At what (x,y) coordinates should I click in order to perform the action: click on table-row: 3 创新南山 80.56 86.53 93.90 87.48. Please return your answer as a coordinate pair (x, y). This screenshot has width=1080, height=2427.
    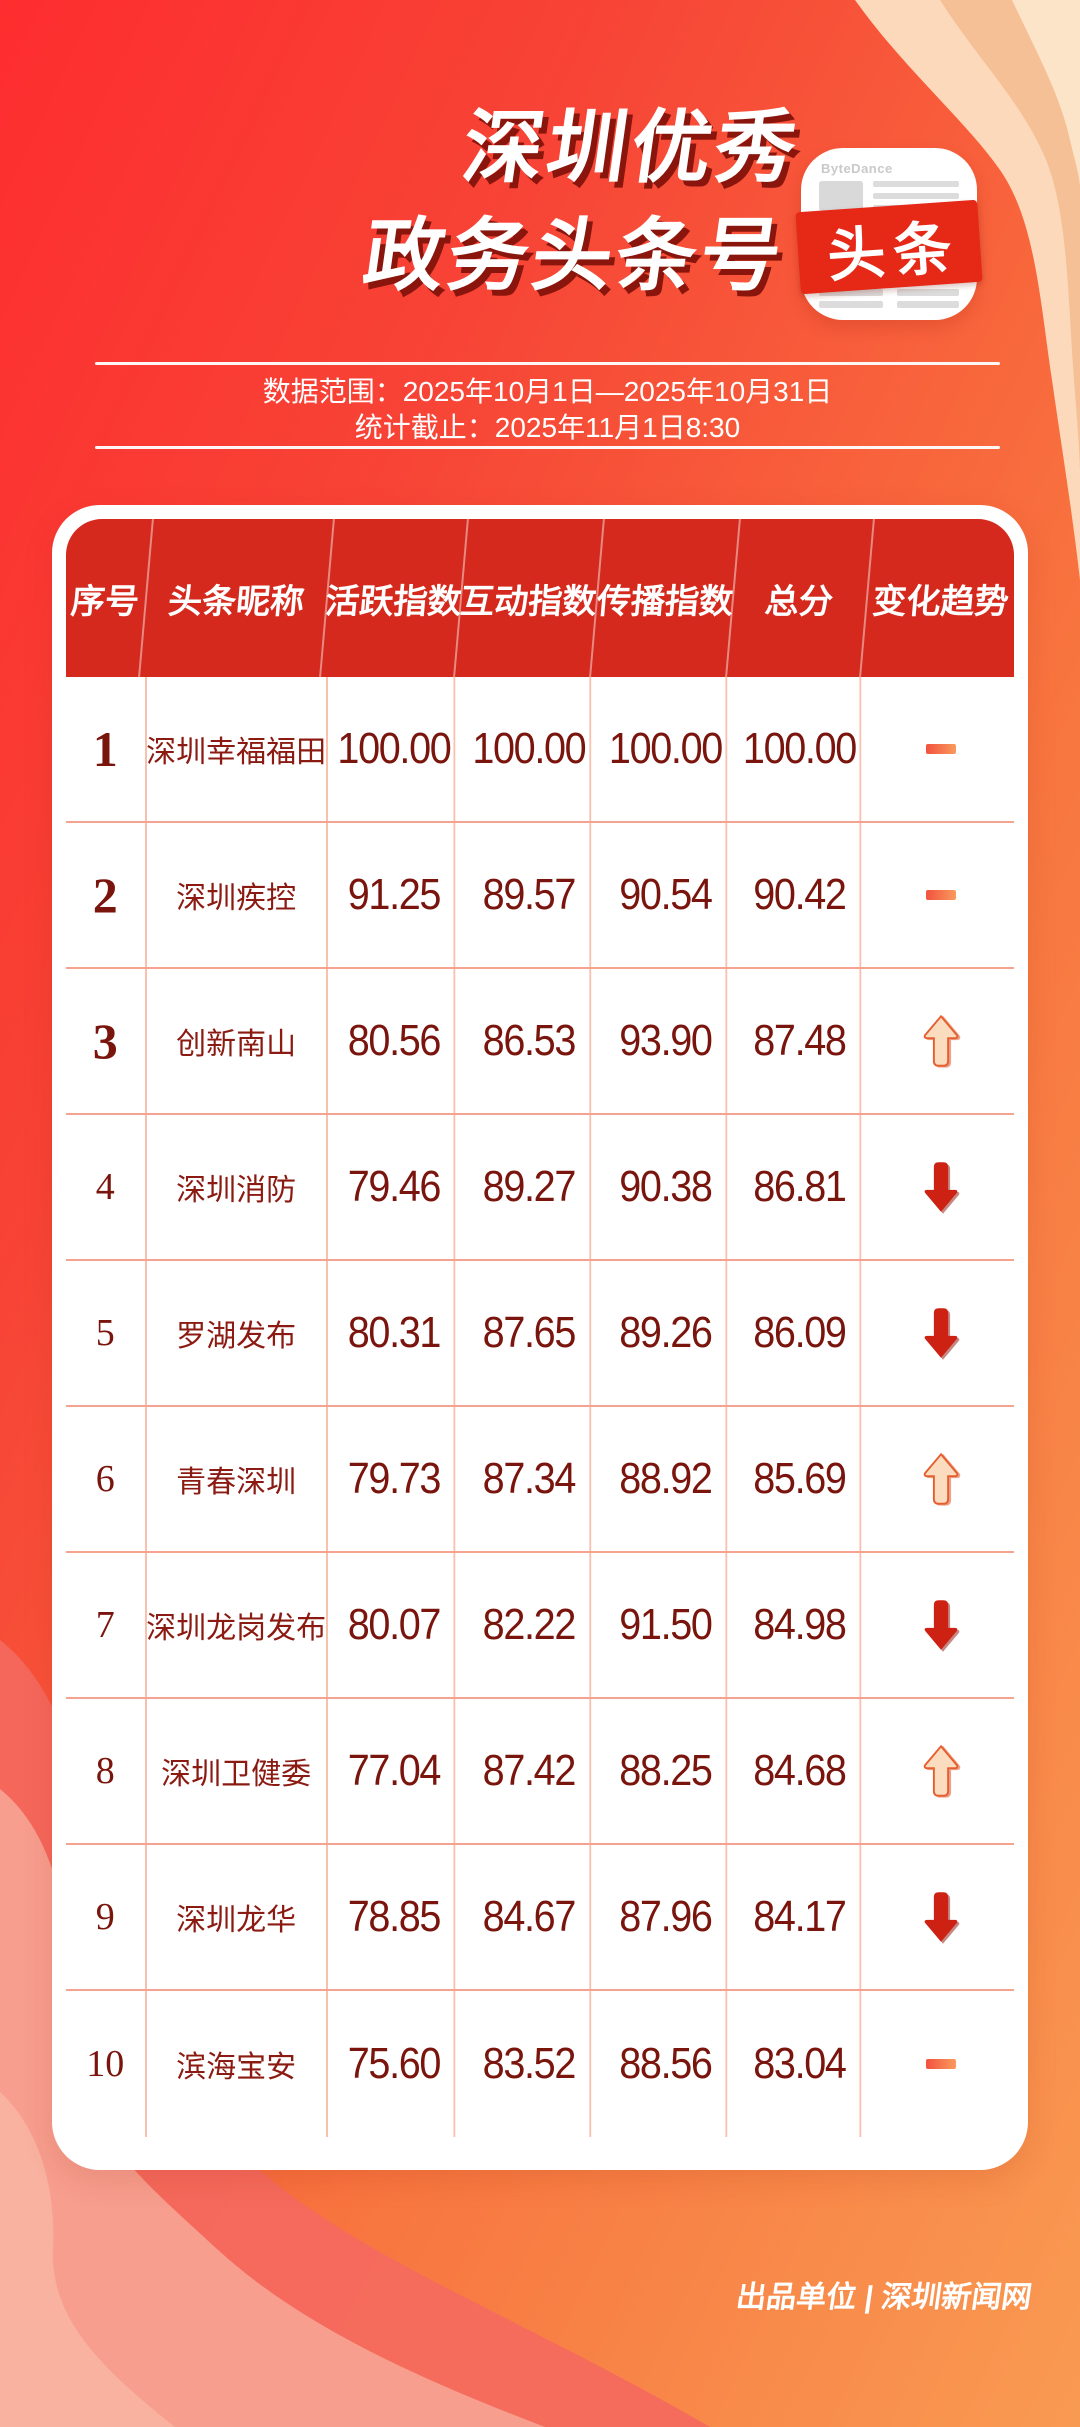
    Looking at the image, I should click on (540, 1042).